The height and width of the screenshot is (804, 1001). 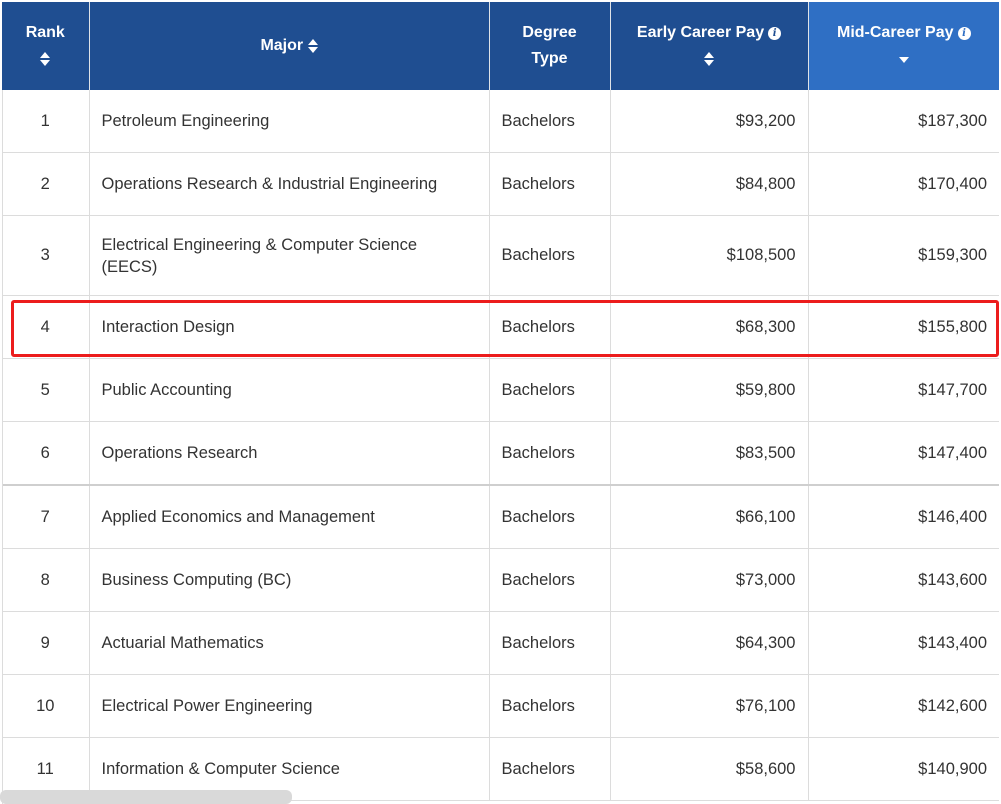 What do you see at coordinates (903, 706) in the screenshot?
I see `mid-career-pay-cell: $142,600` at bounding box center [903, 706].